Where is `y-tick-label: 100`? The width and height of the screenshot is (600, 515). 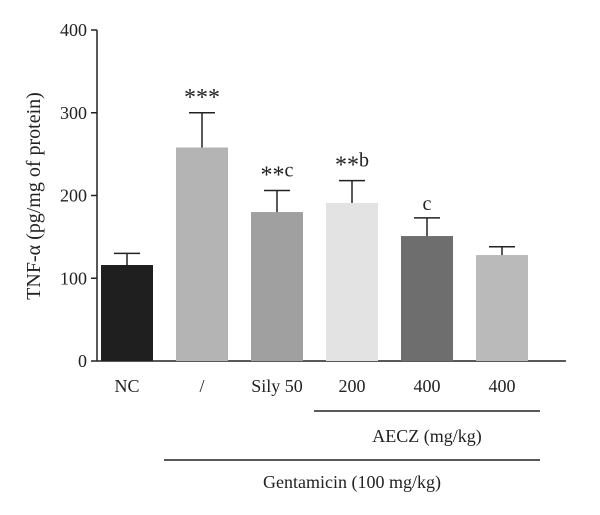
y-tick-label: 100 is located at coordinates (73, 278).